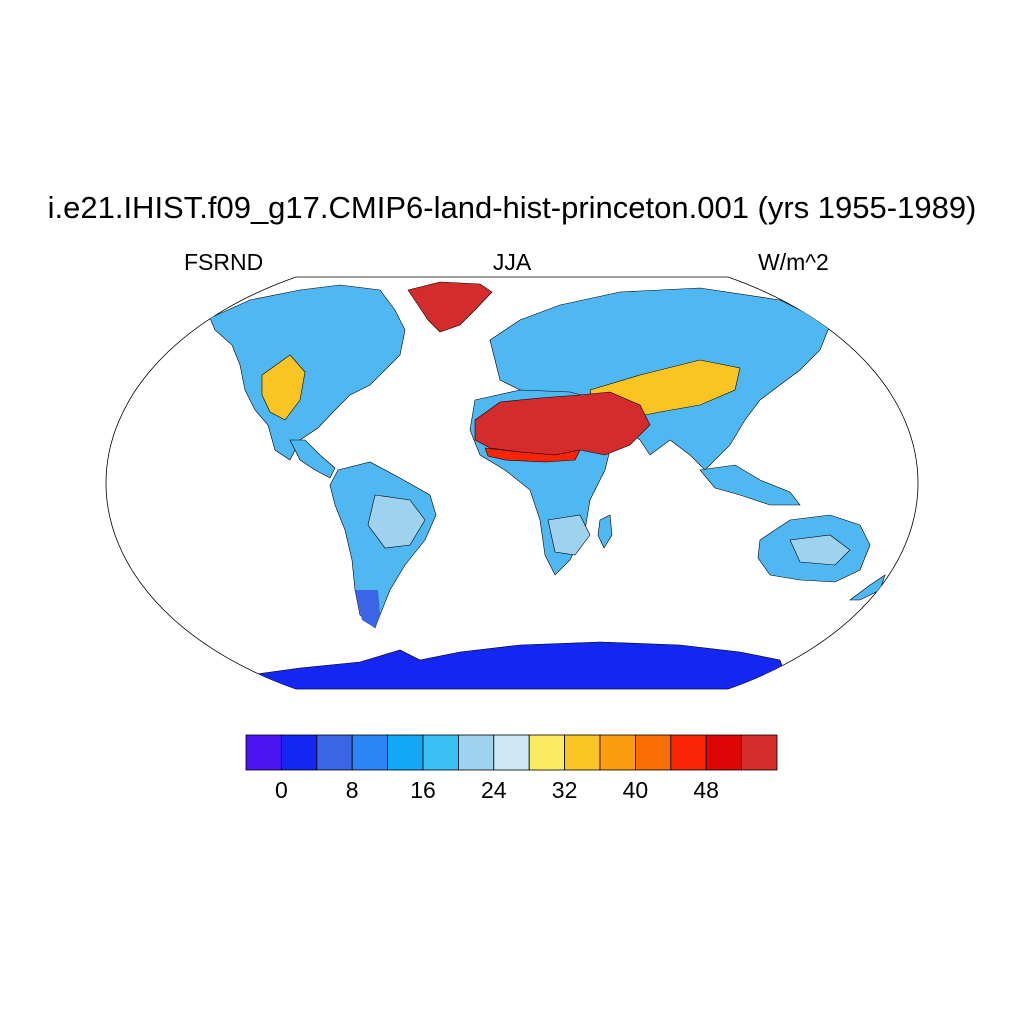 This screenshot has height=1024, width=1024. What do you see at coordinates (532, 455) in the screenshot?
I see `sahel-edge` at bounding box center [532, 455].